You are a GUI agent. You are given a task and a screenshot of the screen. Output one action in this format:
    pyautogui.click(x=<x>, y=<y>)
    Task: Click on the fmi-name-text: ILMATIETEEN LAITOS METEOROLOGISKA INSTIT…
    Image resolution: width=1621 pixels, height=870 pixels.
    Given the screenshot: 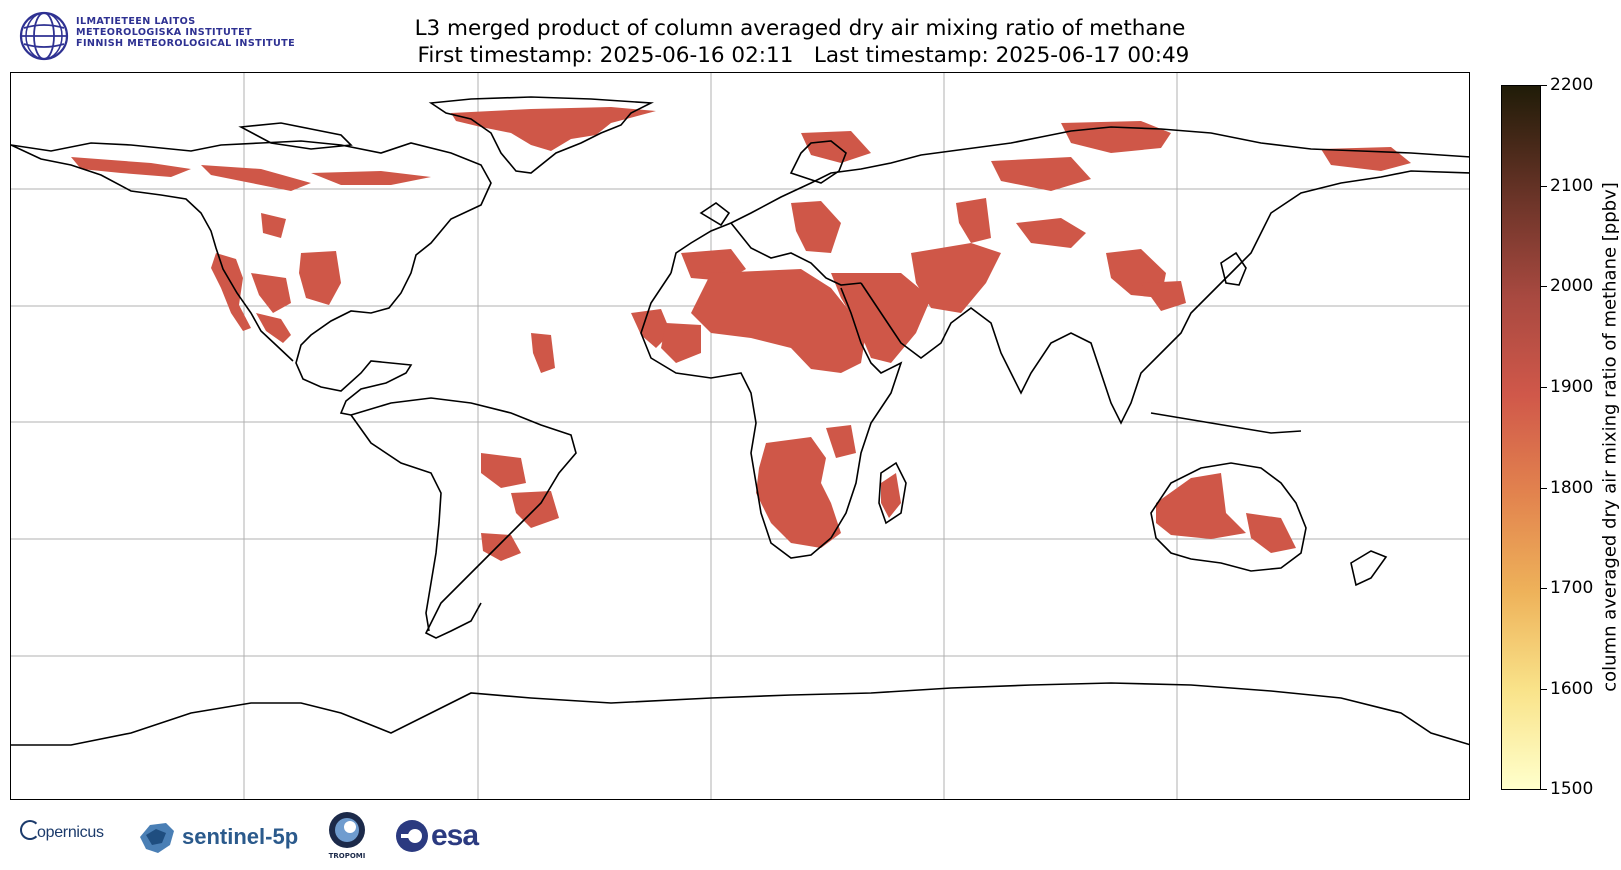 What is the action you would take?
    pyautogui.click(x=185, y=32)
    